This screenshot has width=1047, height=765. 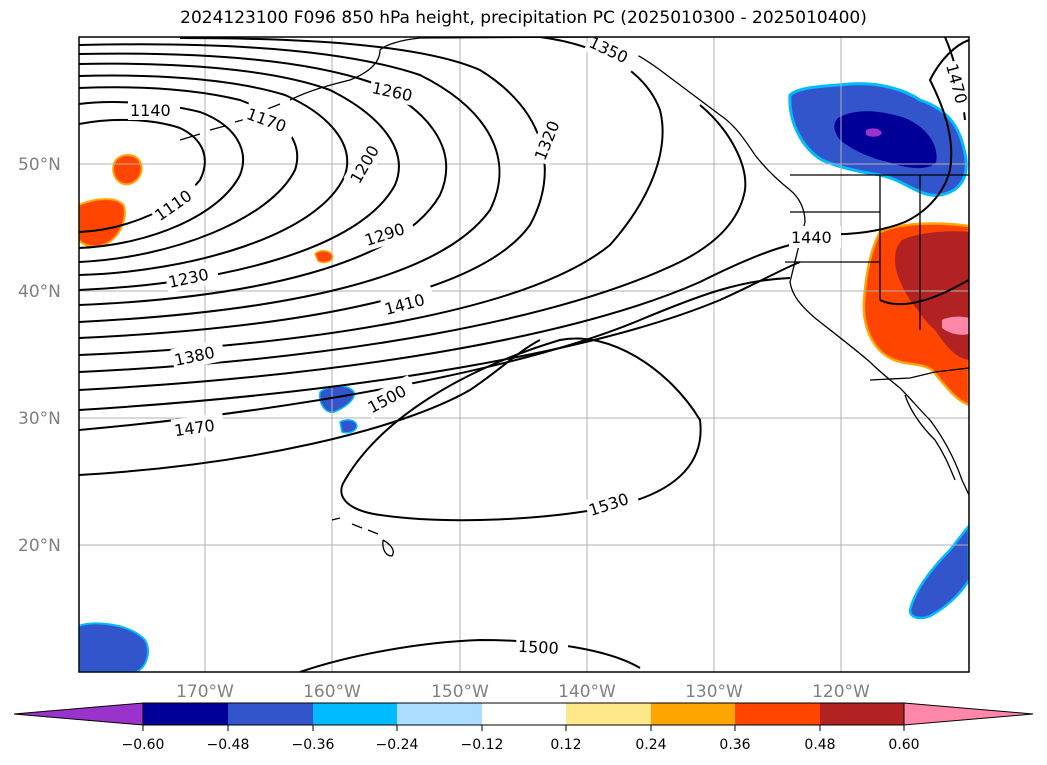 What do you see at coordinates (189, 278) in the screenshot?
I see `contour-label-1230: 1230` at bounding box center [189, 278].